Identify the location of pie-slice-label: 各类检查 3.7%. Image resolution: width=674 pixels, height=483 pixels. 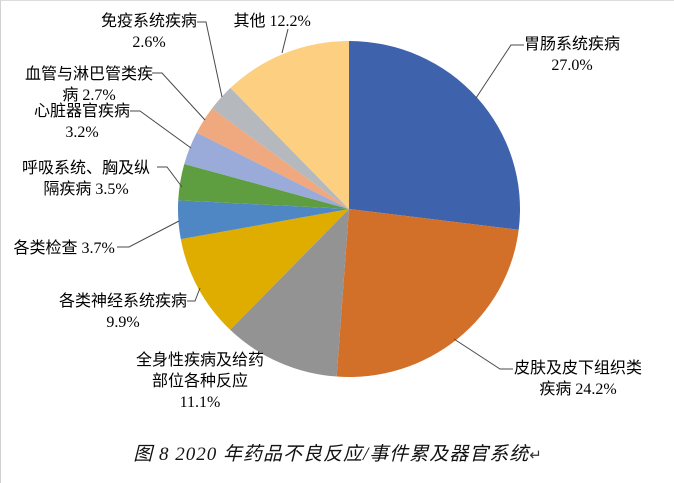
(64, 248).